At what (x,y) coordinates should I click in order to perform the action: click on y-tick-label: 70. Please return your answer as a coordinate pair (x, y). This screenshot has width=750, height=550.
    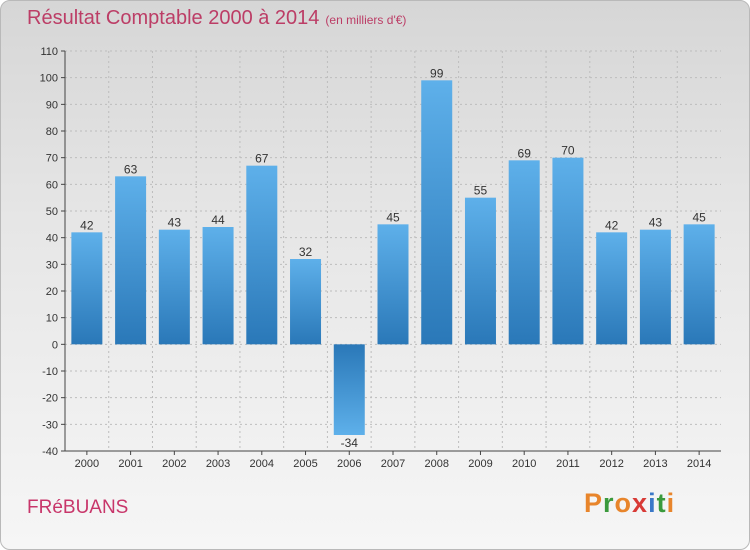
    Looking at the image, I should click on (52, 159).